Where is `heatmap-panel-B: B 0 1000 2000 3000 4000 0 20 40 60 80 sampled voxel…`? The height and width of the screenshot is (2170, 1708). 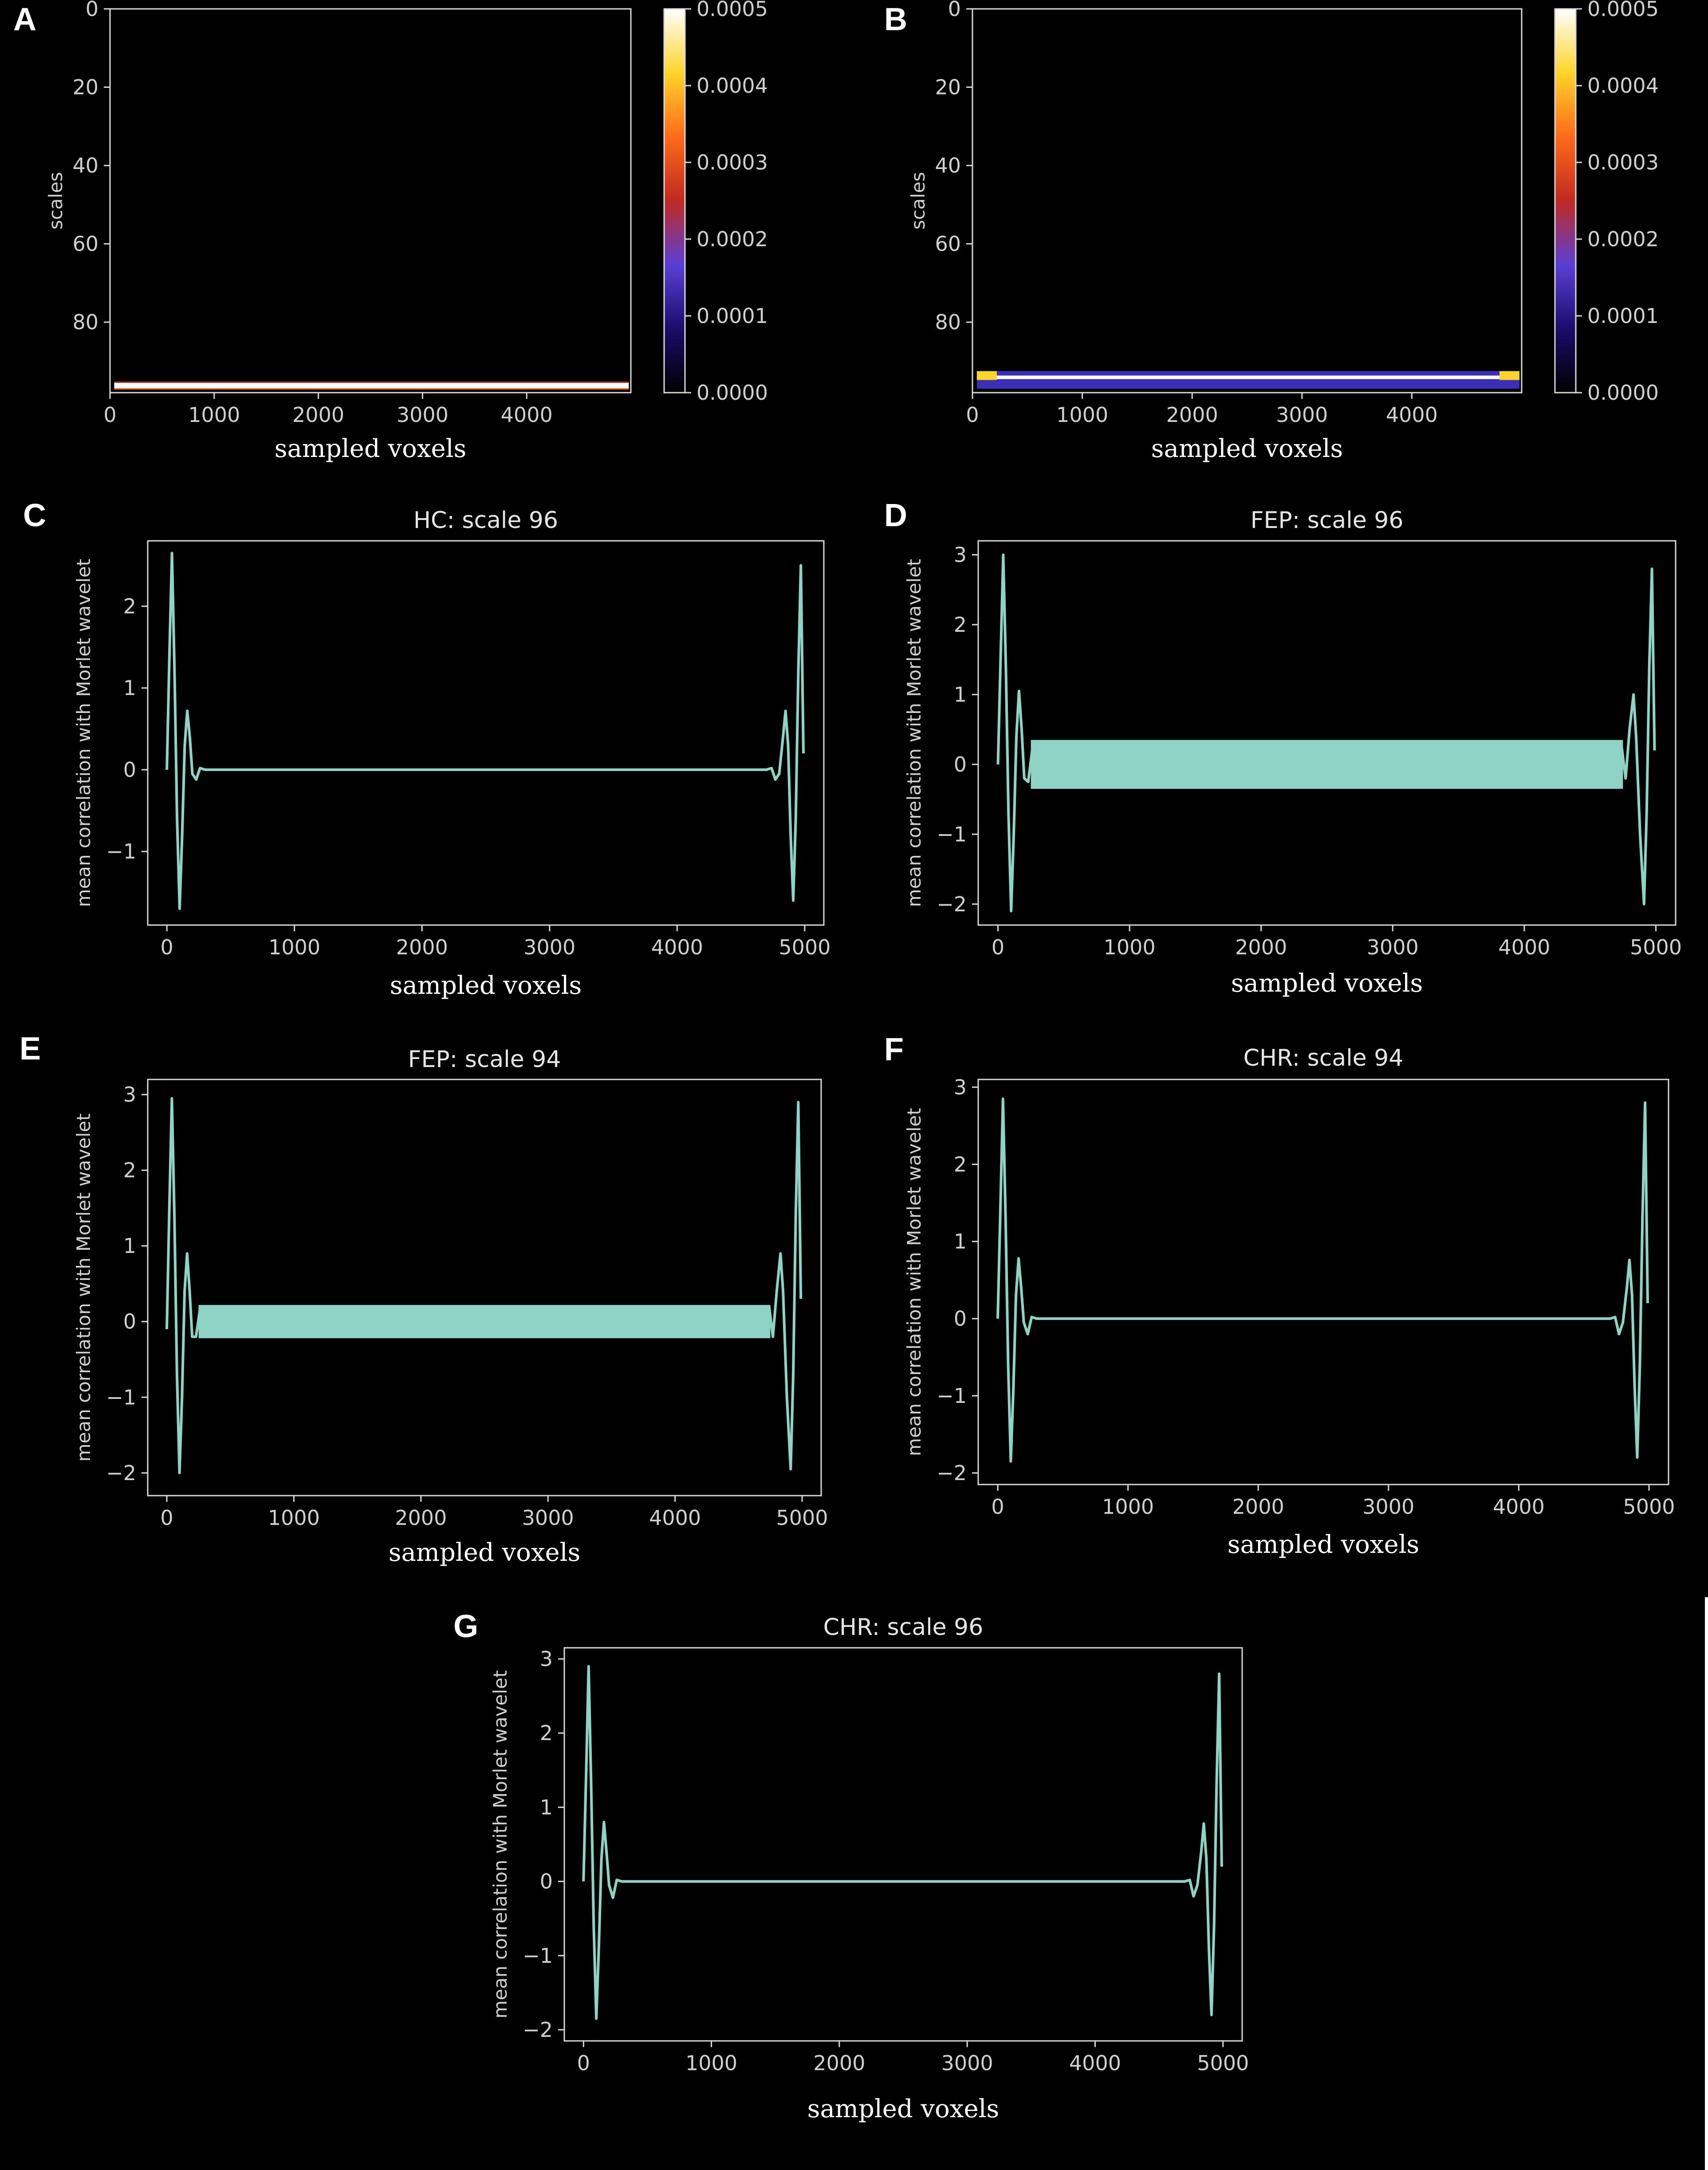 heatmap-panel-B: B 0 1000 2000 3000 4000 0 20 40 60 80 sampled voxel… is located at coordinates (1272, 231).